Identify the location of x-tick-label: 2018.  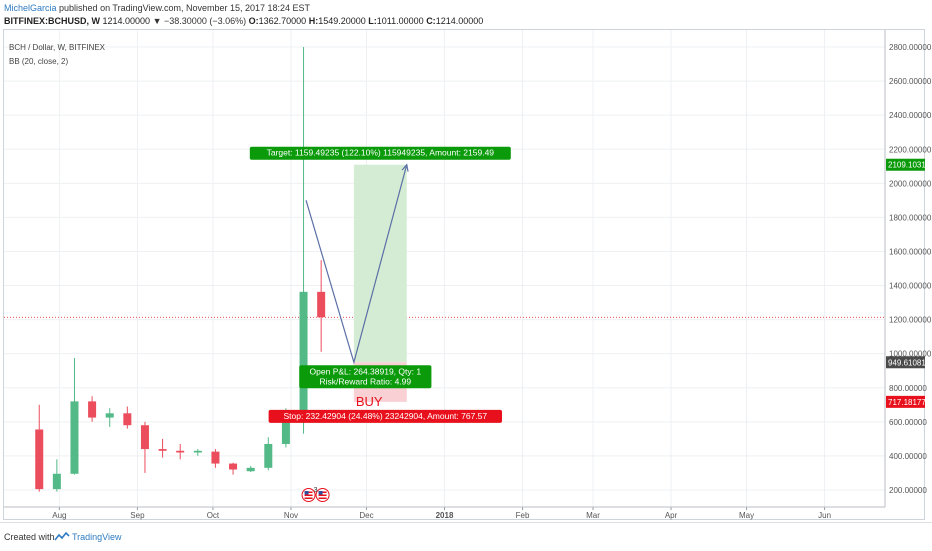
(445, 515).